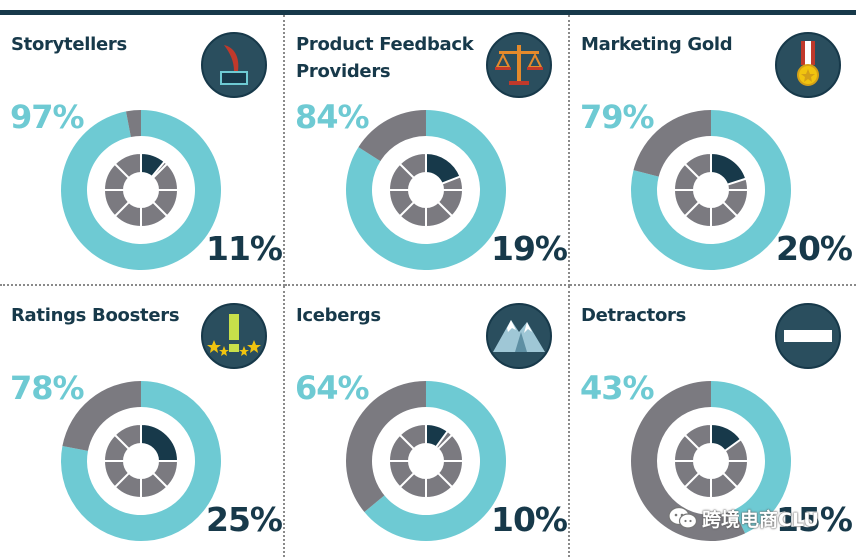 The image size is (856, 557). Describe the element at coordinates (332, 388) in the screenshot. I see `outer-percent-label: 64%` at that location.